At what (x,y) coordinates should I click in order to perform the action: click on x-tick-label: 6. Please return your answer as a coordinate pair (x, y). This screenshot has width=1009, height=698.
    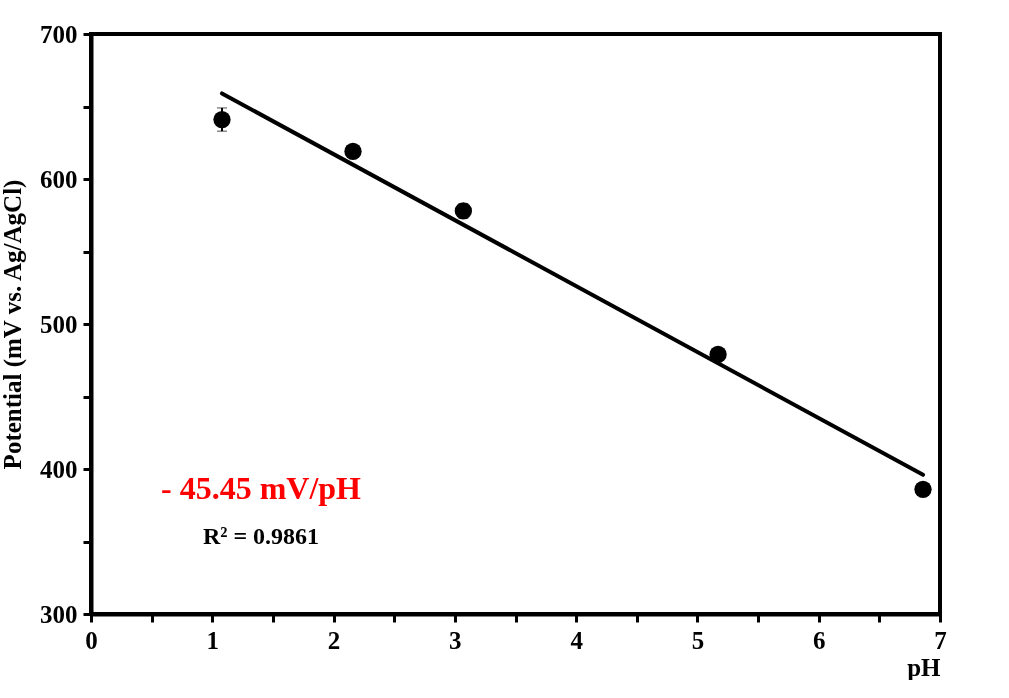
    Looking at the image, I should click on (819, 640).